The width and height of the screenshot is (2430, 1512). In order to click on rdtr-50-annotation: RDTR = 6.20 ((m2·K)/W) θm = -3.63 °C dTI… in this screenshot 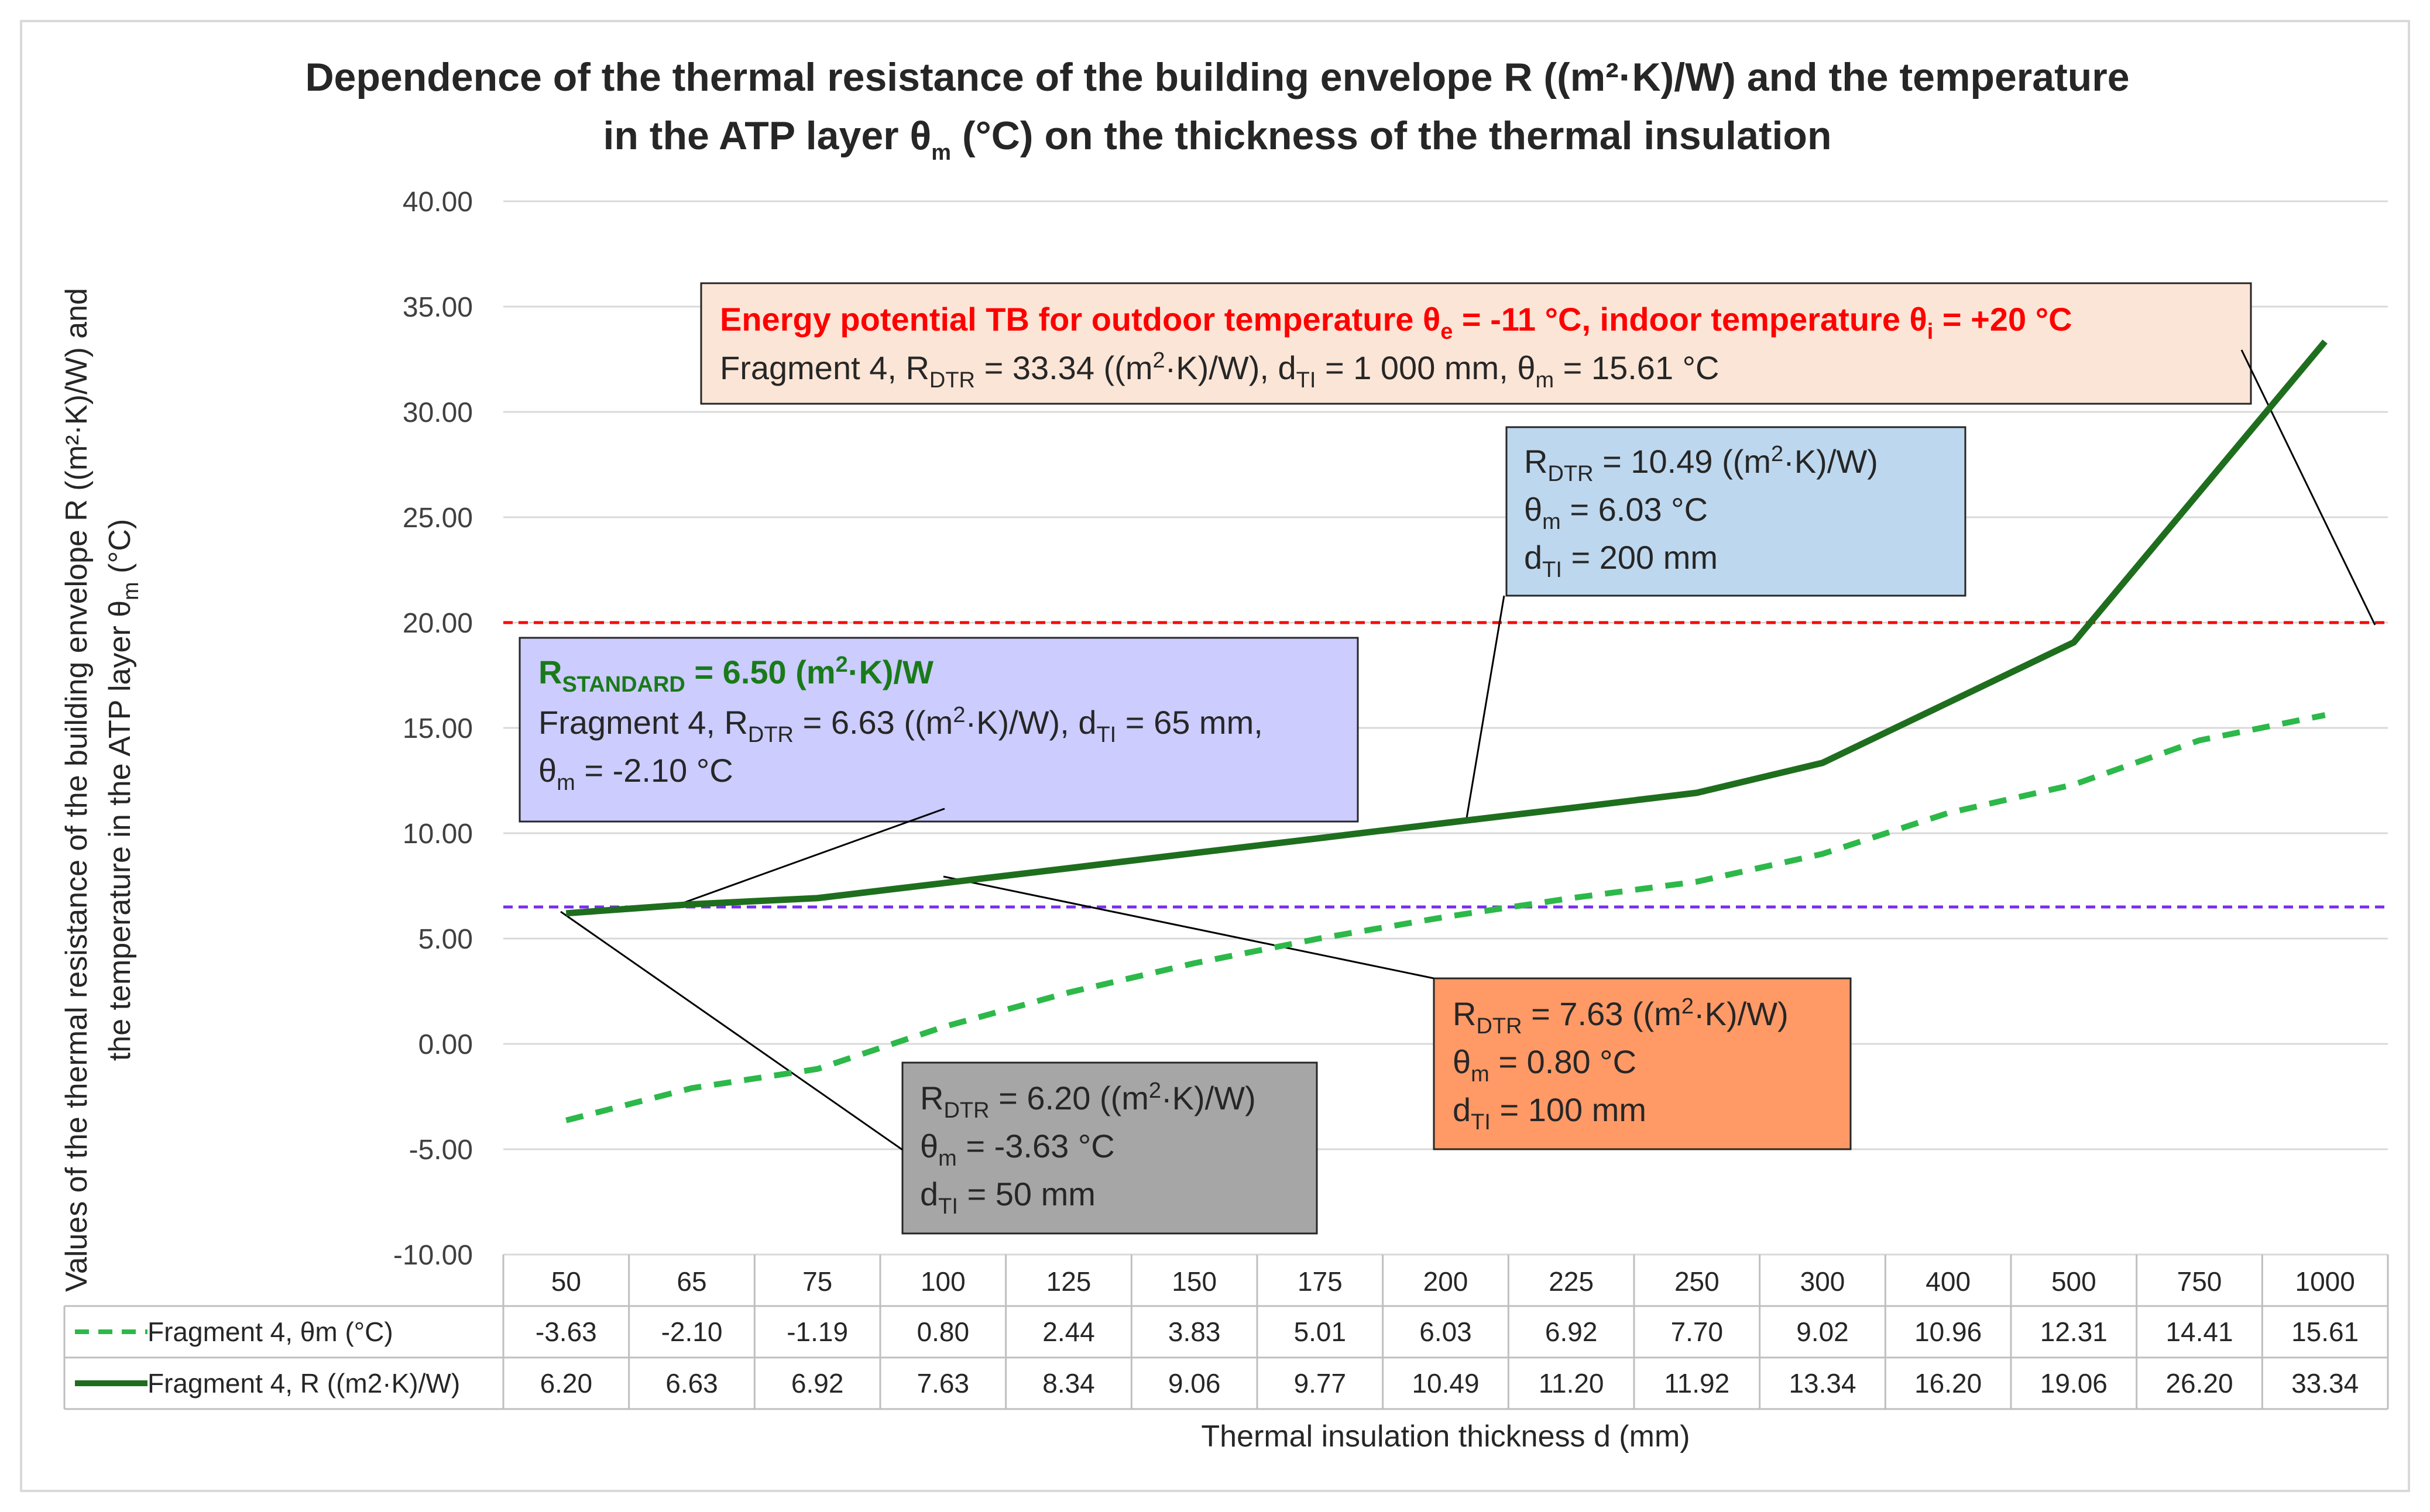, I will do `click(1110, 1148)`.